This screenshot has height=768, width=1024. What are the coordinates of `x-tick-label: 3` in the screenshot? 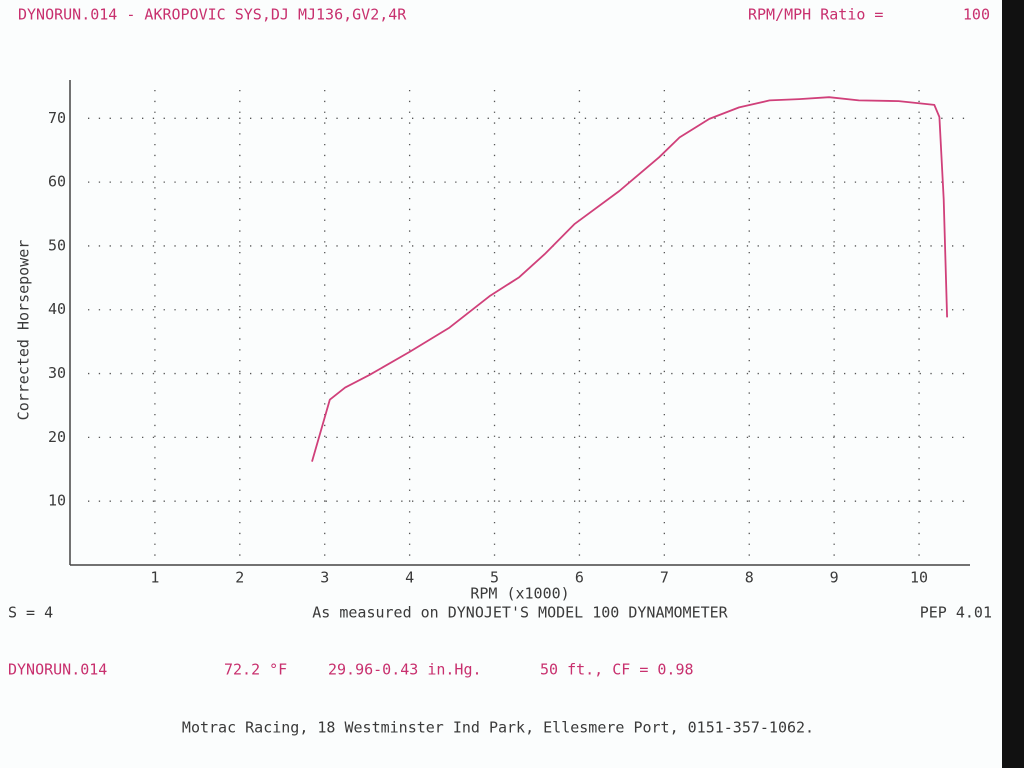 It's located at (324, 578).